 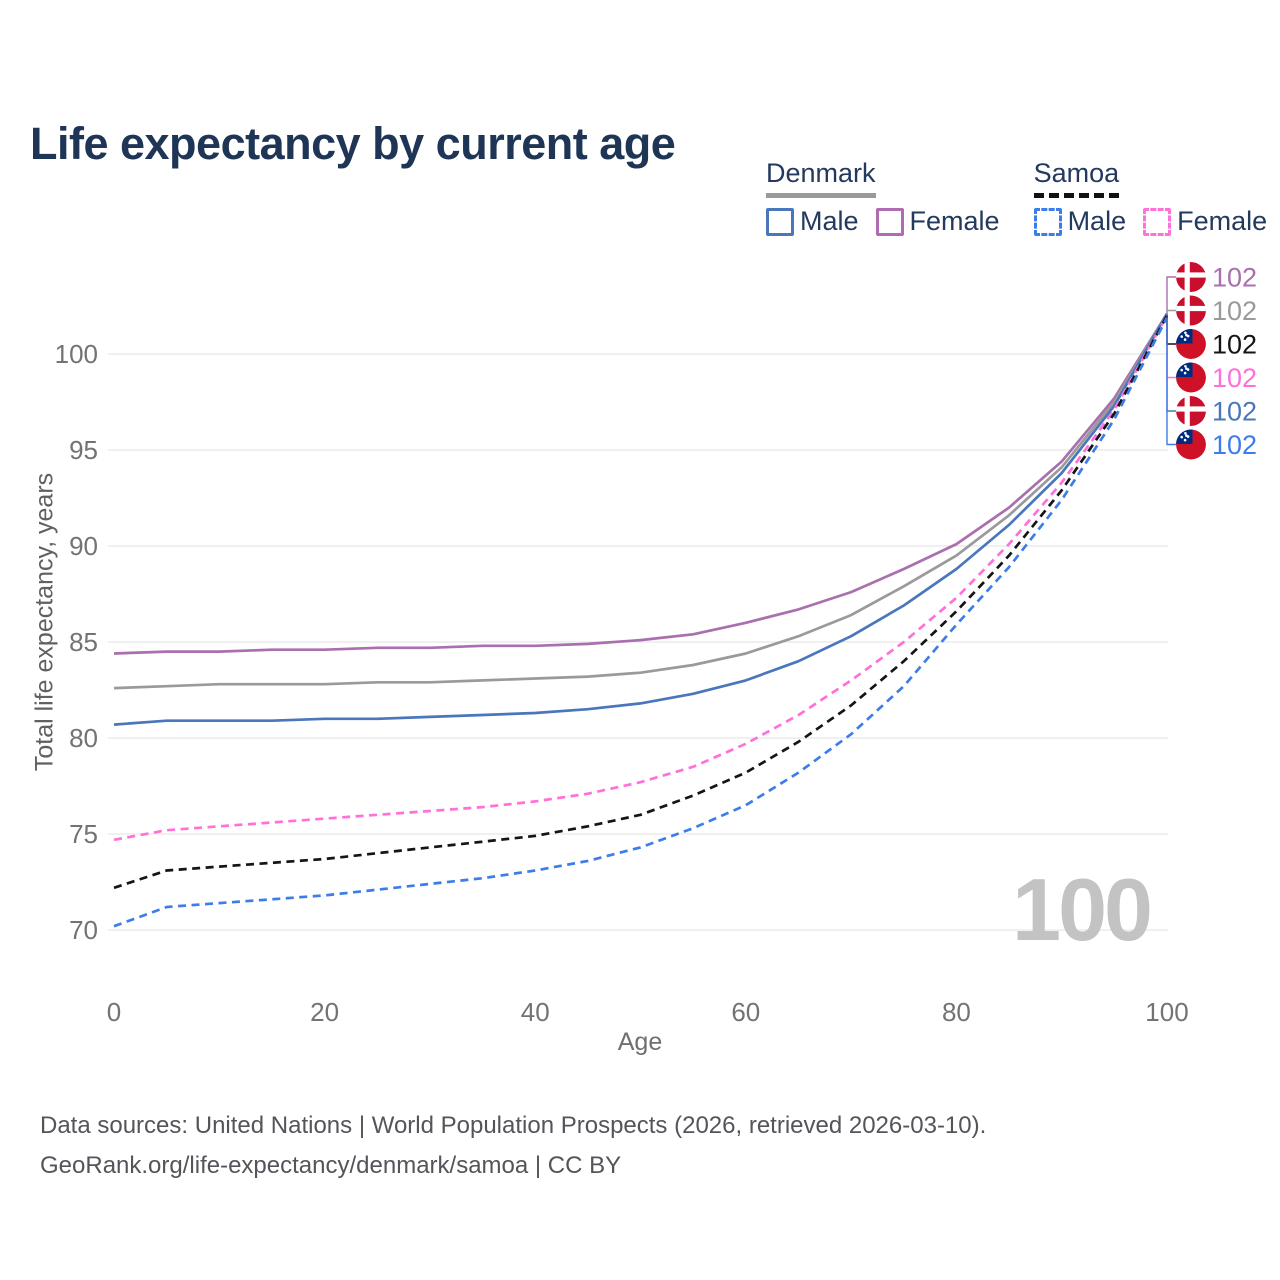 I want to click on legend-items-samoa: Male Female, so click(x=1150, y=221).